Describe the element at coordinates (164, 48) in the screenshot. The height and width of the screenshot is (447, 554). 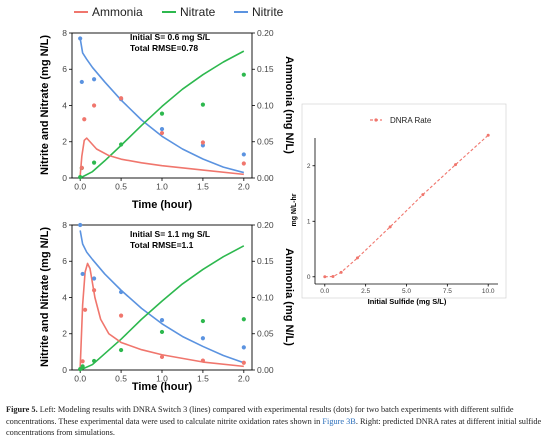
I see `annotation-rmse: Total RMSE=0.78` at that location.